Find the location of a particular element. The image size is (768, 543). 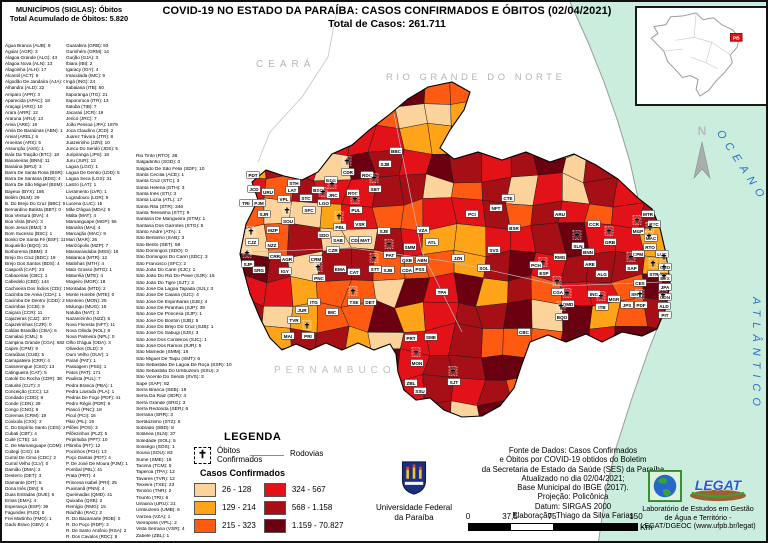

svg-text: SJB is located at coordinates (389, 270).